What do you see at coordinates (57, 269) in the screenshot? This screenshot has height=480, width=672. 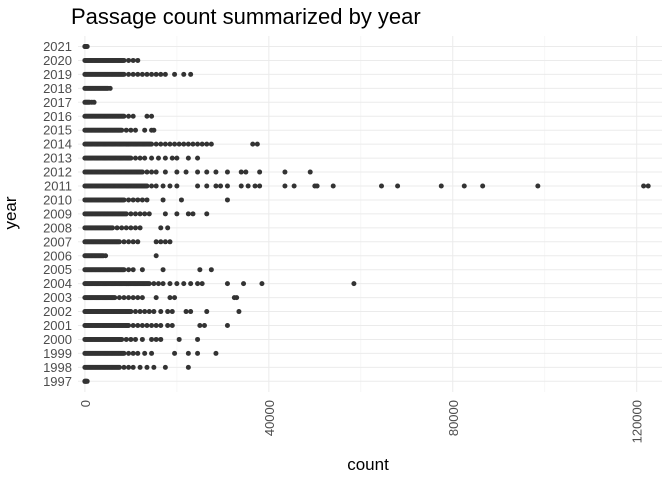 I see `y-tick-label: 2005` at bounding box center [57, 269].